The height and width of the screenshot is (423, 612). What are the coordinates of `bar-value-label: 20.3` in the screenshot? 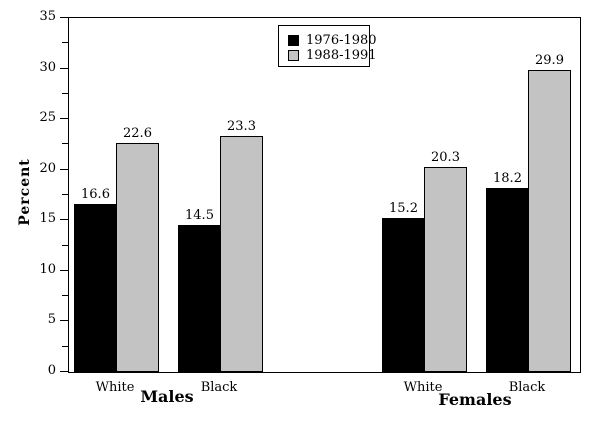 It's located at (445, 157).